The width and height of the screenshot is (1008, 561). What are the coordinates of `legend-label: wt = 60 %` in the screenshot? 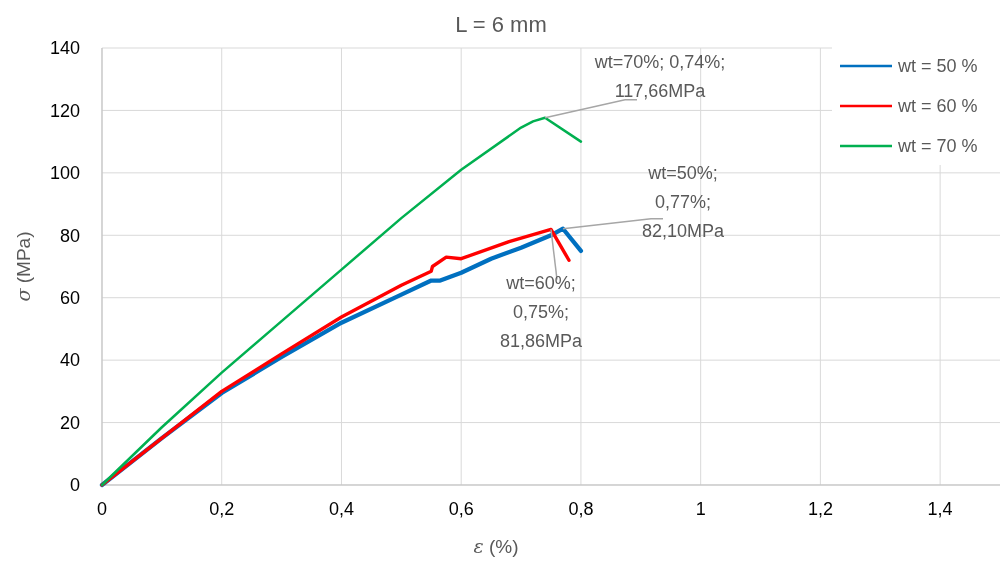 It's located at (937, 106).